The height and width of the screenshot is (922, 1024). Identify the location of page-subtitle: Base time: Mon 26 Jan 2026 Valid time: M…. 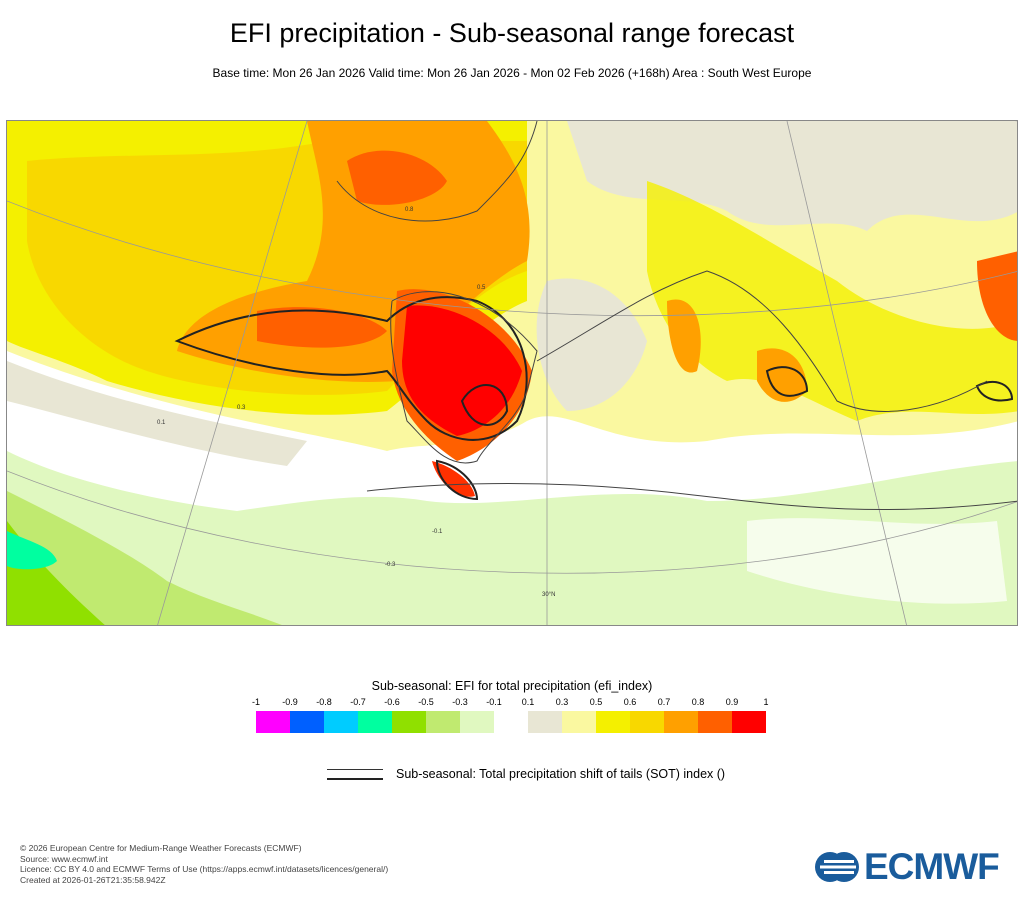
(512, 73).